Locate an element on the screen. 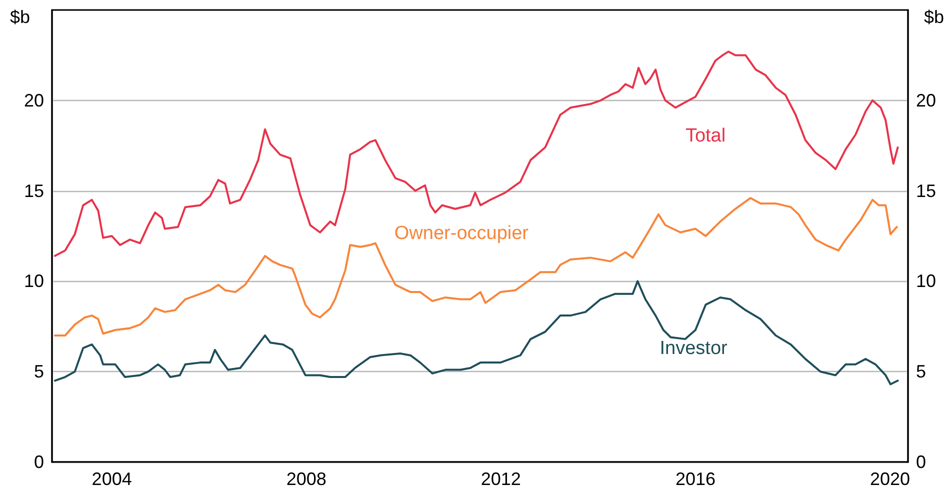 The height and width of the screenshot is (496, 952). x-tick-label: 2020 is located at coordinates (890, 479).